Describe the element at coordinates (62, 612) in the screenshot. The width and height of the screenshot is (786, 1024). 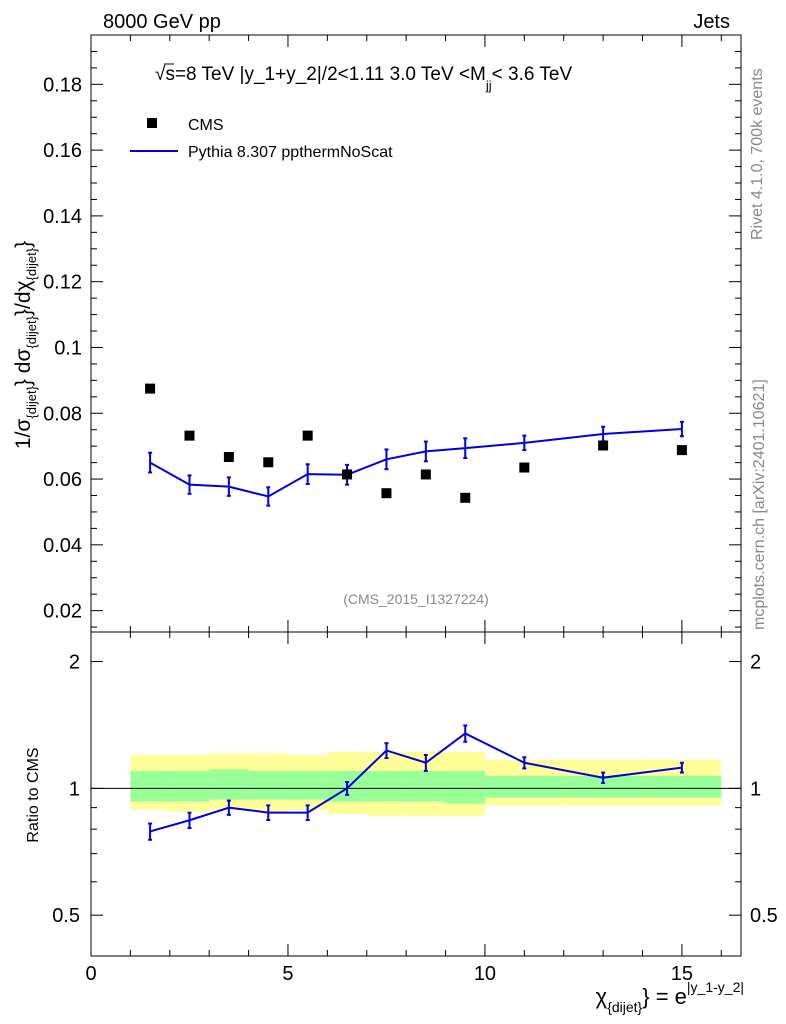
I see `main-y-tick-label: 0.02` at that location.